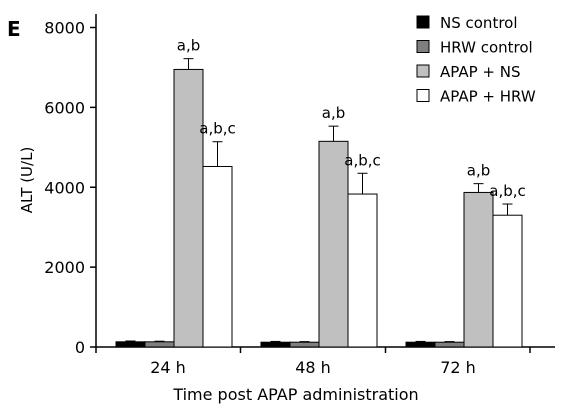  I want to click on x-tick-label: 24 h, so click(168, 367).